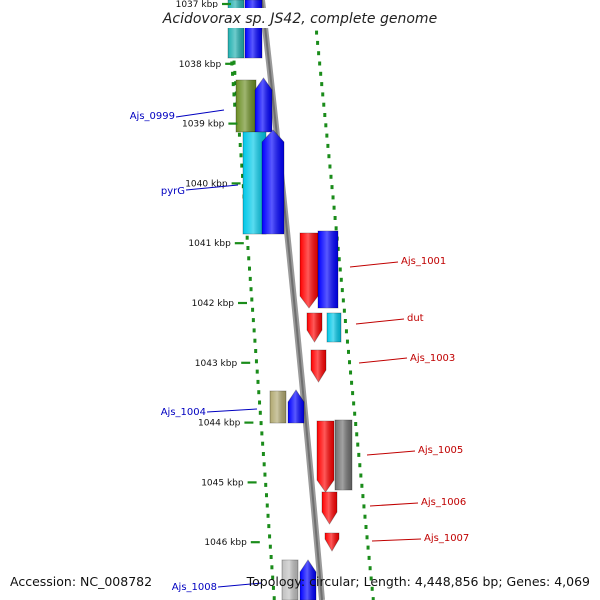 The image size is (600, 600). I want to click on map-title: Acidovorax sp. JS42, complete genome, so click(299, 19).